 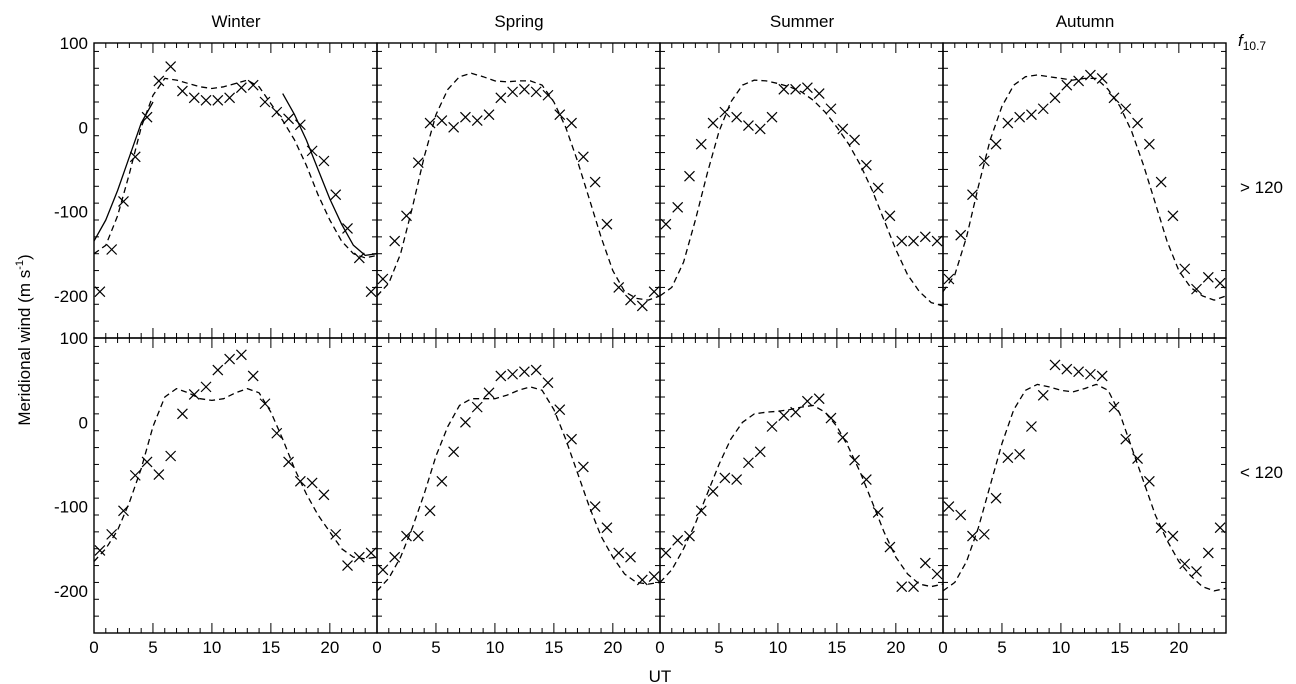 I want to click on panel-summer-high-f107, so click(x=801, y=190).